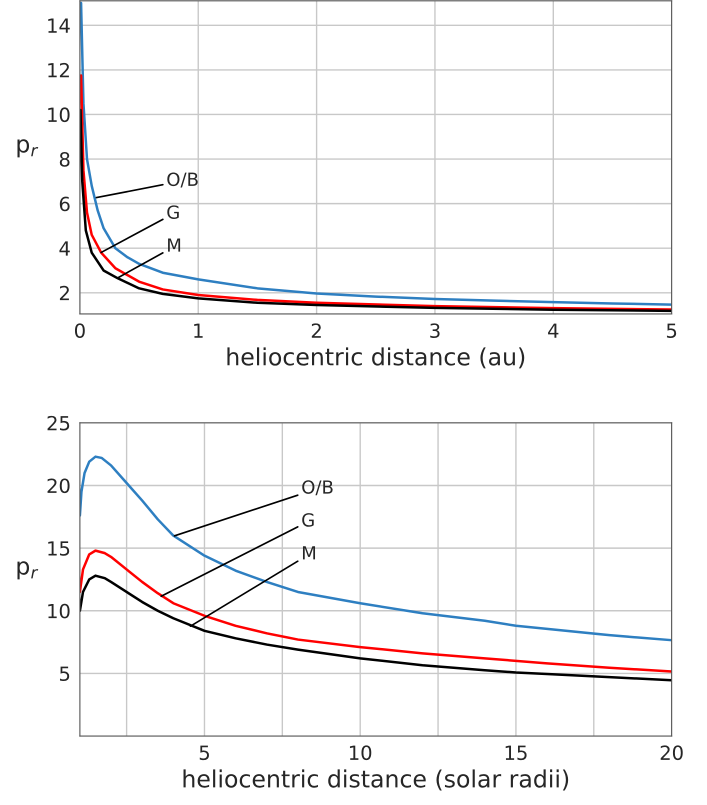  Describe the element at coordinates (376, 779) in the screenshot. I see `x-axis-title: heliocentric distance (solar radii)` at that location.